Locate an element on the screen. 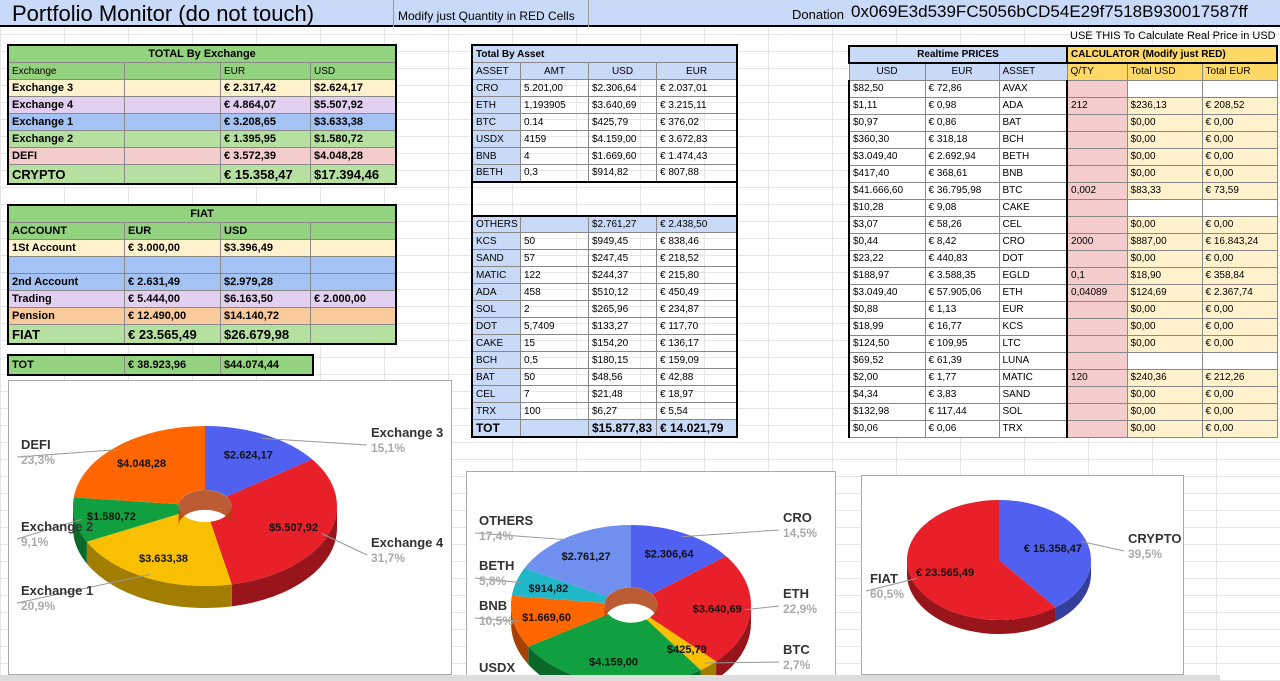 This screenshot has height=681, width=1280. cell: 57 is located at coordinates (554, 258).